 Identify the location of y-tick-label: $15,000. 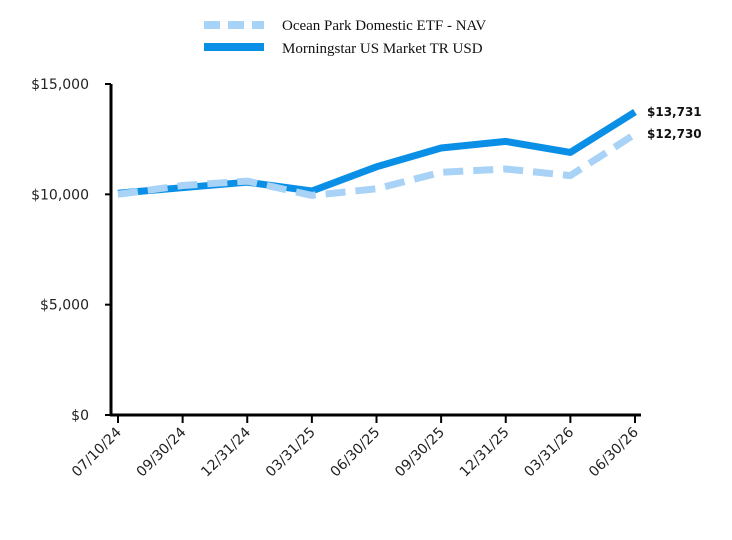
(60, 85).